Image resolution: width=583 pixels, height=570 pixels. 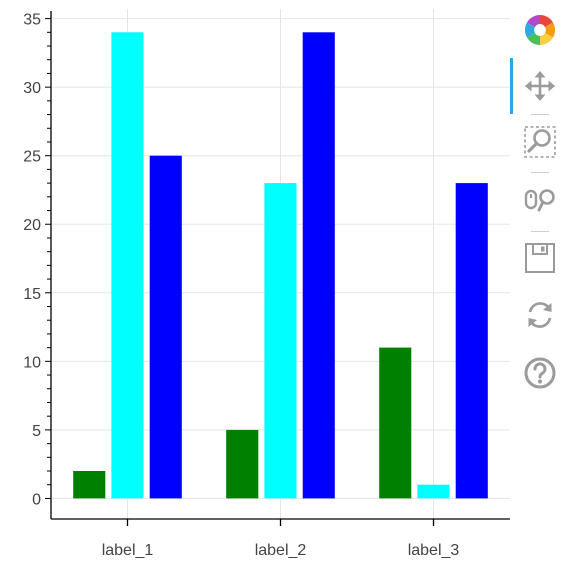 I want to click on pan-tool, so click(x=540, y=86).